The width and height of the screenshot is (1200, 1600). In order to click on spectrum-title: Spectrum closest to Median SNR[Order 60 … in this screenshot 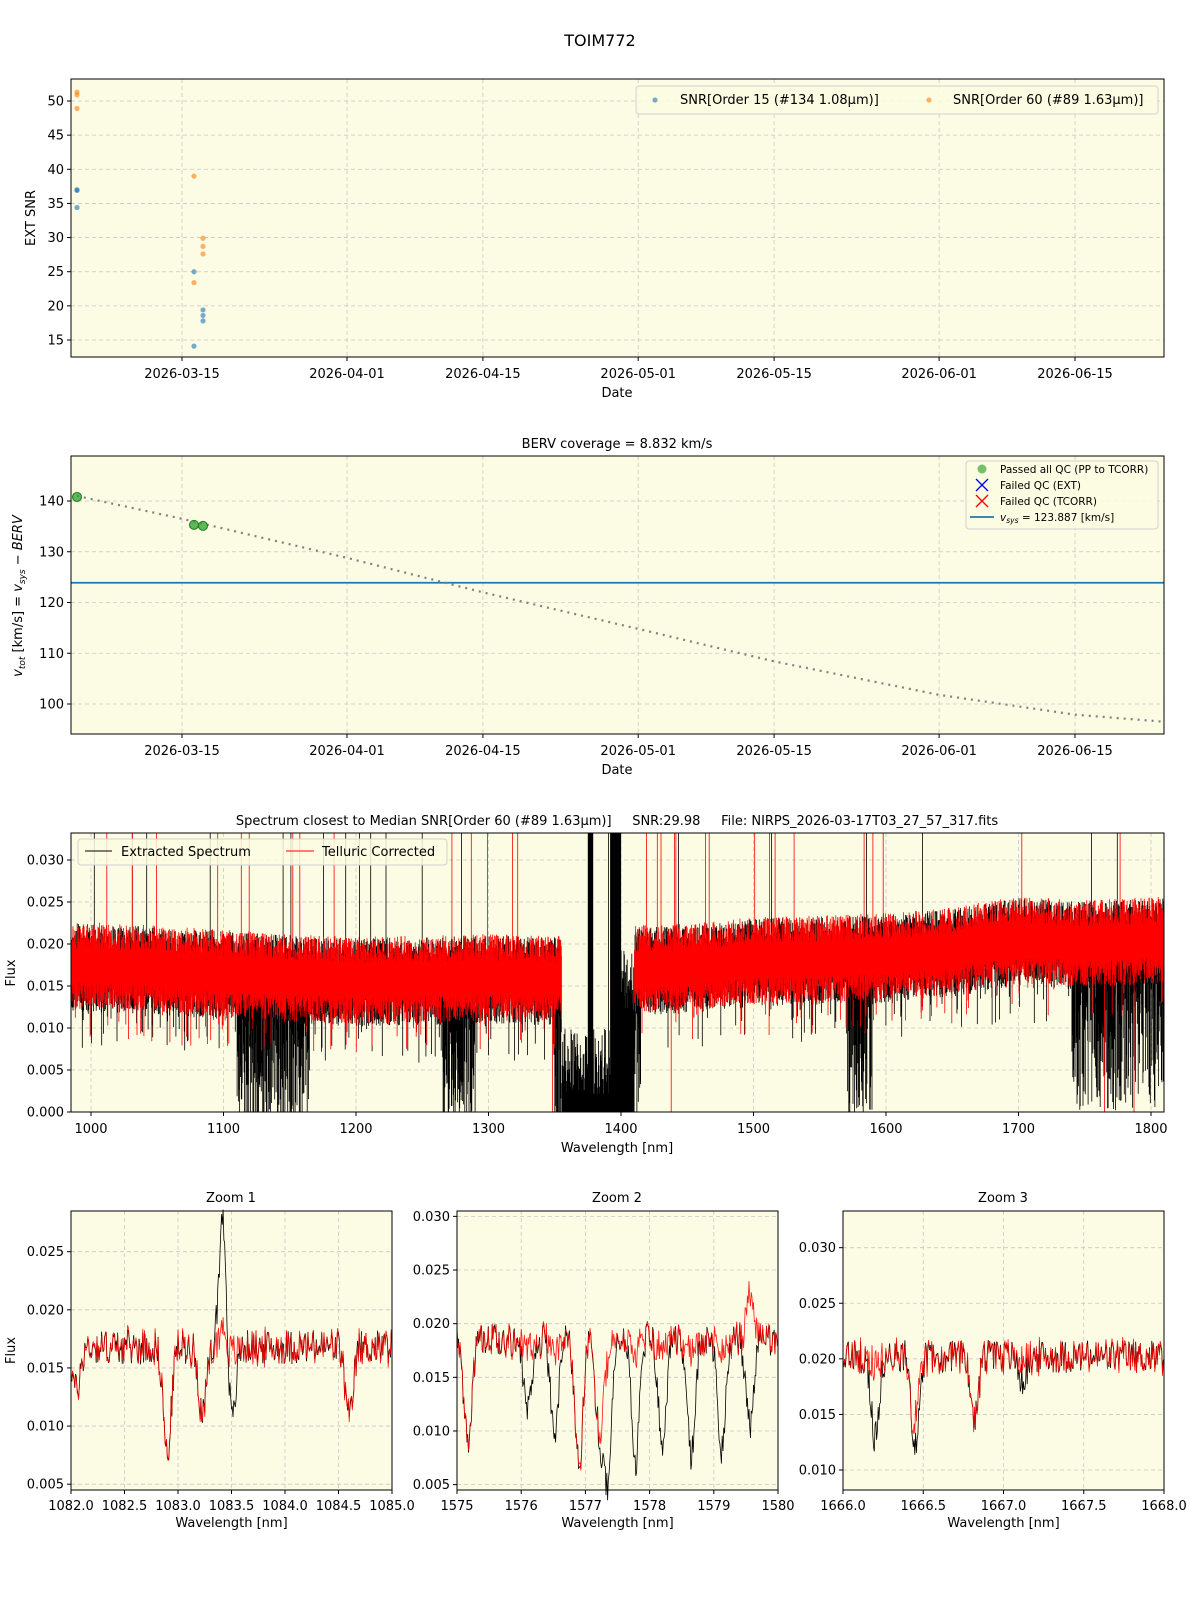, I will do `click(617, 821)`.